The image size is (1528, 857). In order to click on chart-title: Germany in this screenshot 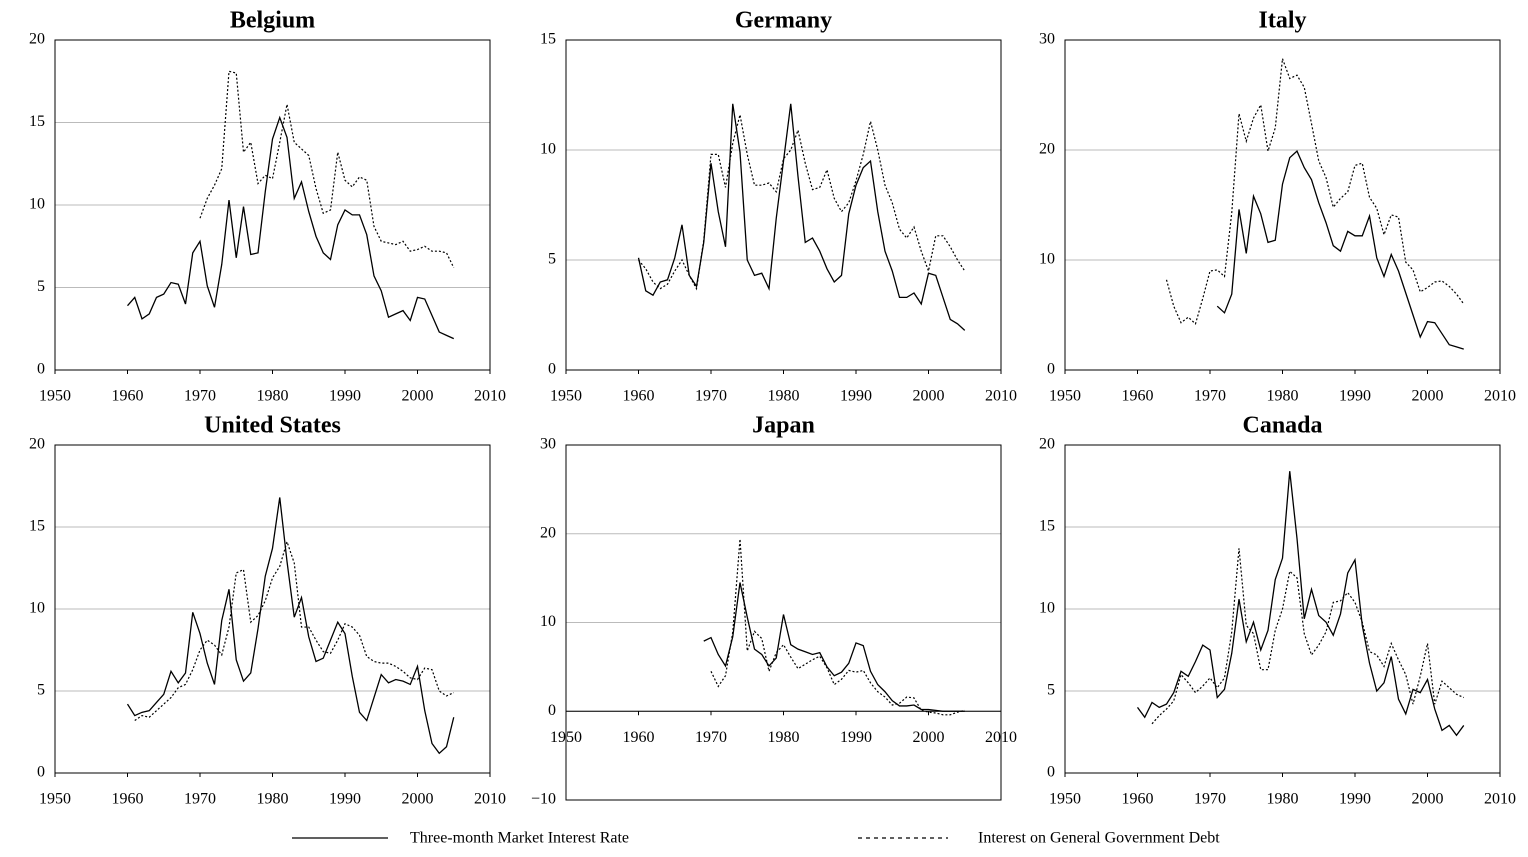, I will do `click(783, 21)`.